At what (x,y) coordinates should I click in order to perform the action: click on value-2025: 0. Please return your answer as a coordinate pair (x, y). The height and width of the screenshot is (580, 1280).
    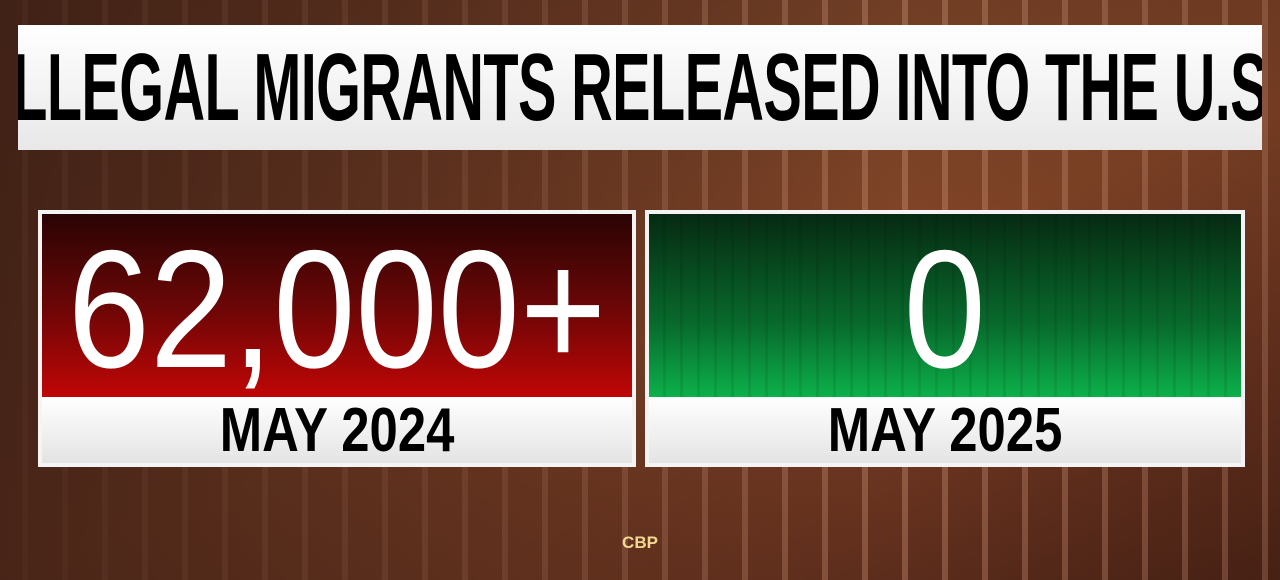
    Looking at the image, I should click on (945, 305).